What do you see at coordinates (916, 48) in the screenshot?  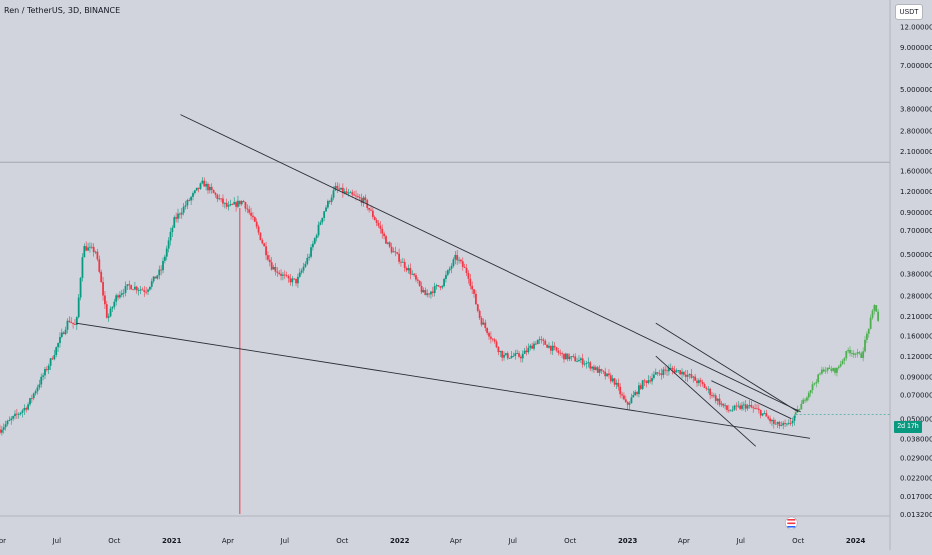 I see `price-tick-label: 9.000000` at bounding box center [916, 48].